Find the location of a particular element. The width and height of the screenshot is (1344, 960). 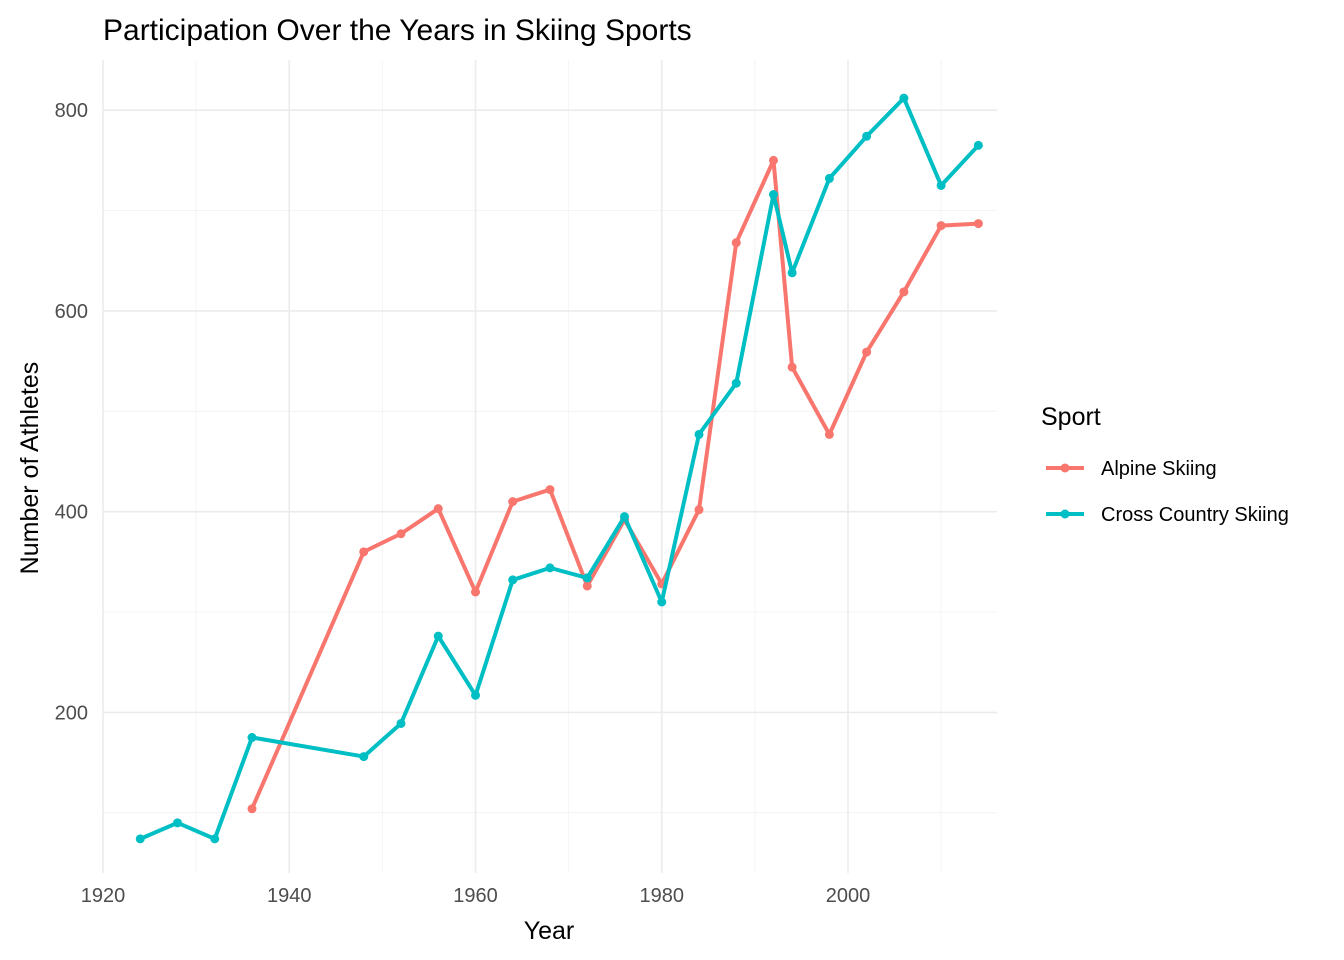

y-tick-label: 200 is located at coordinates (71, 713).